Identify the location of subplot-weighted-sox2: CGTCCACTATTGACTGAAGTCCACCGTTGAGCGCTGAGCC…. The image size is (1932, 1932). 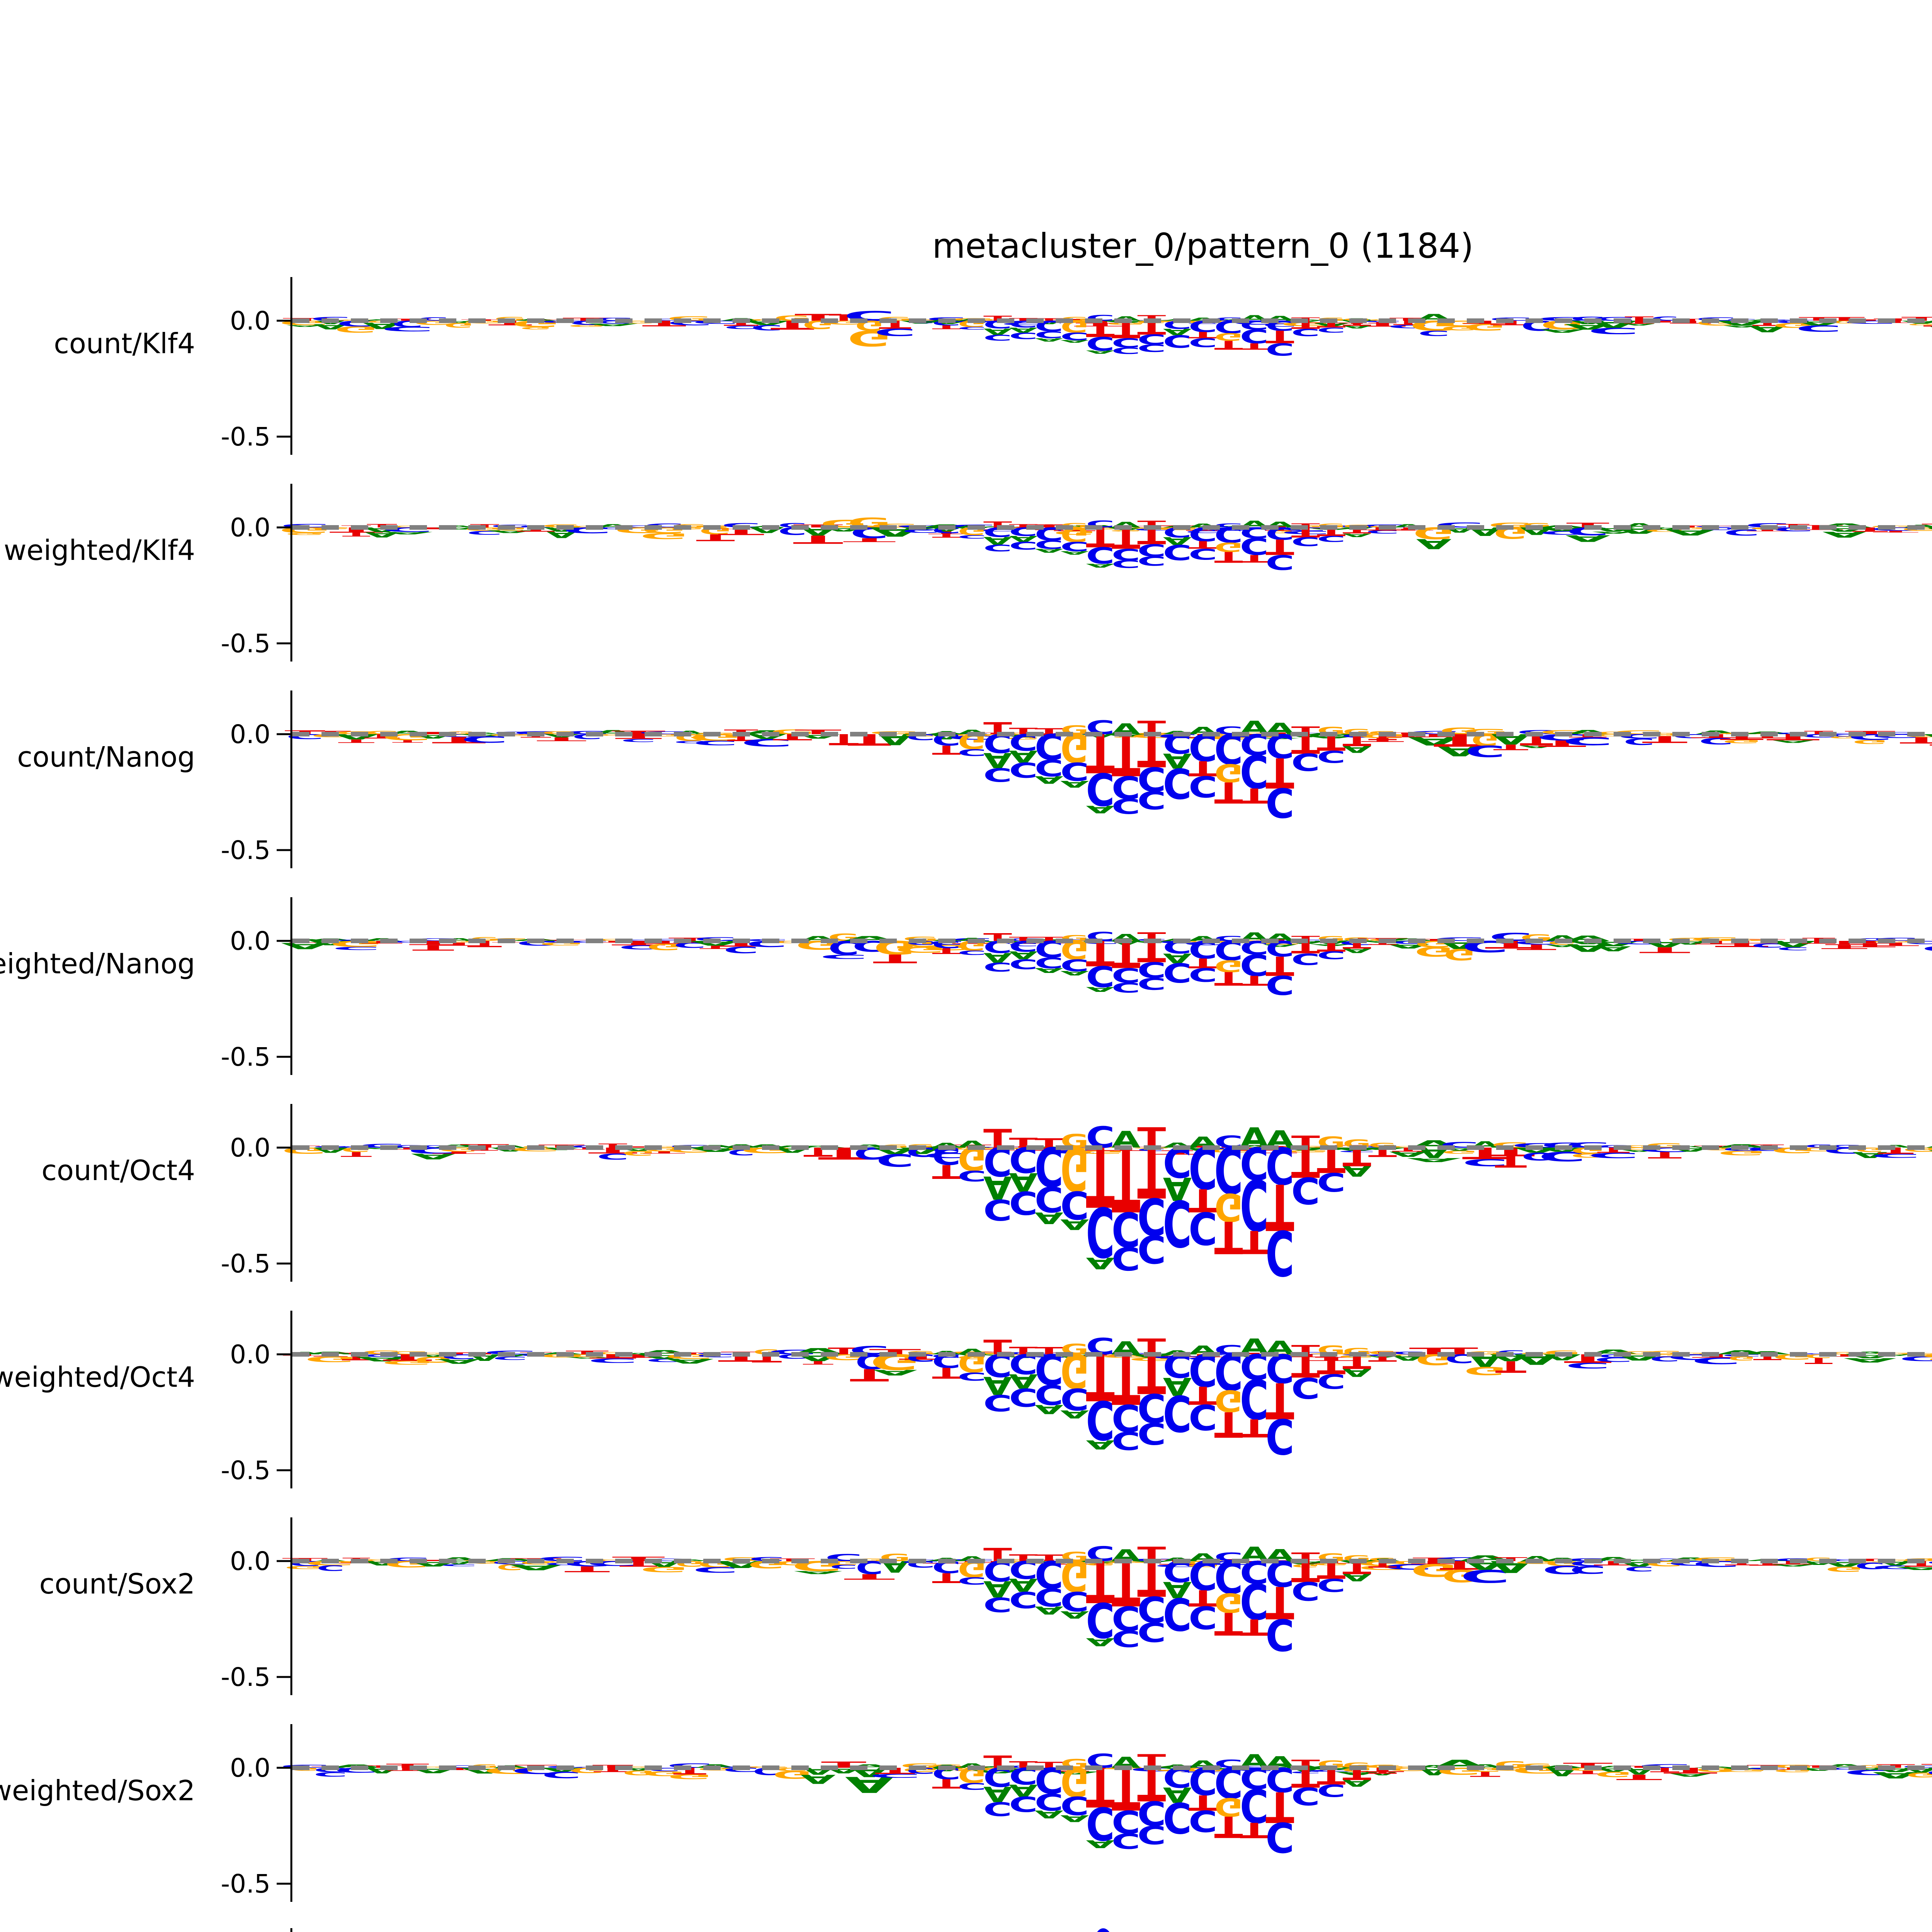
(966, 1813).